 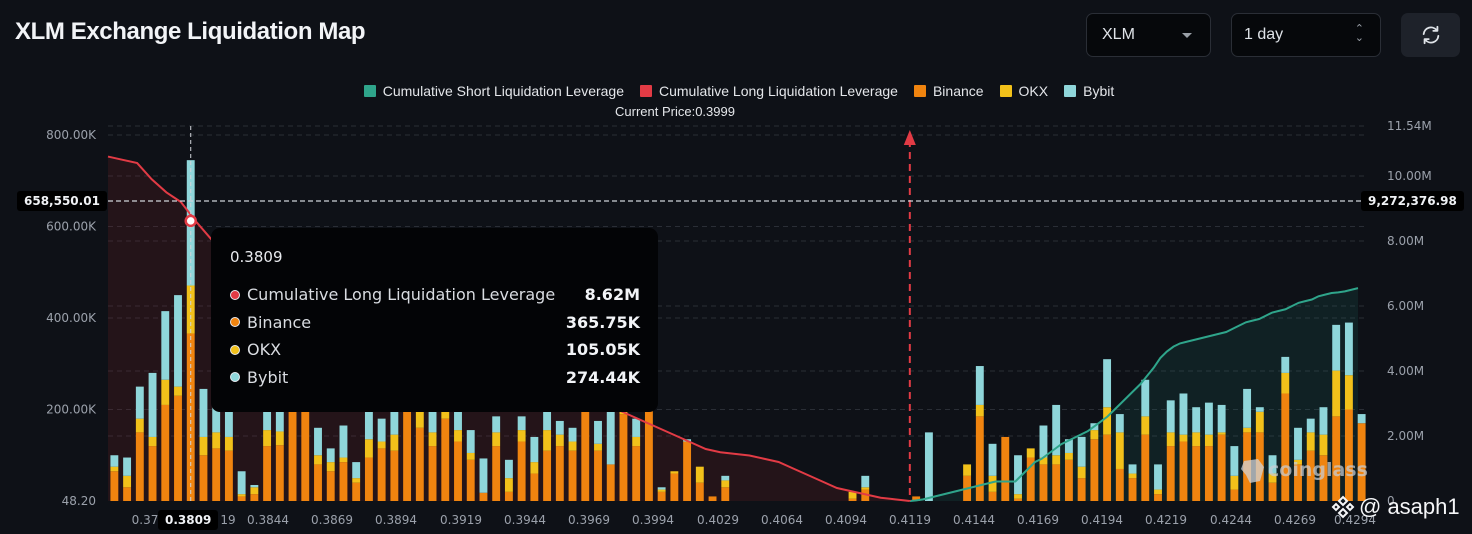 I want to click on legend-item-short: Cumulative Short Liquidation Leverage, so click(x=493, y=91).